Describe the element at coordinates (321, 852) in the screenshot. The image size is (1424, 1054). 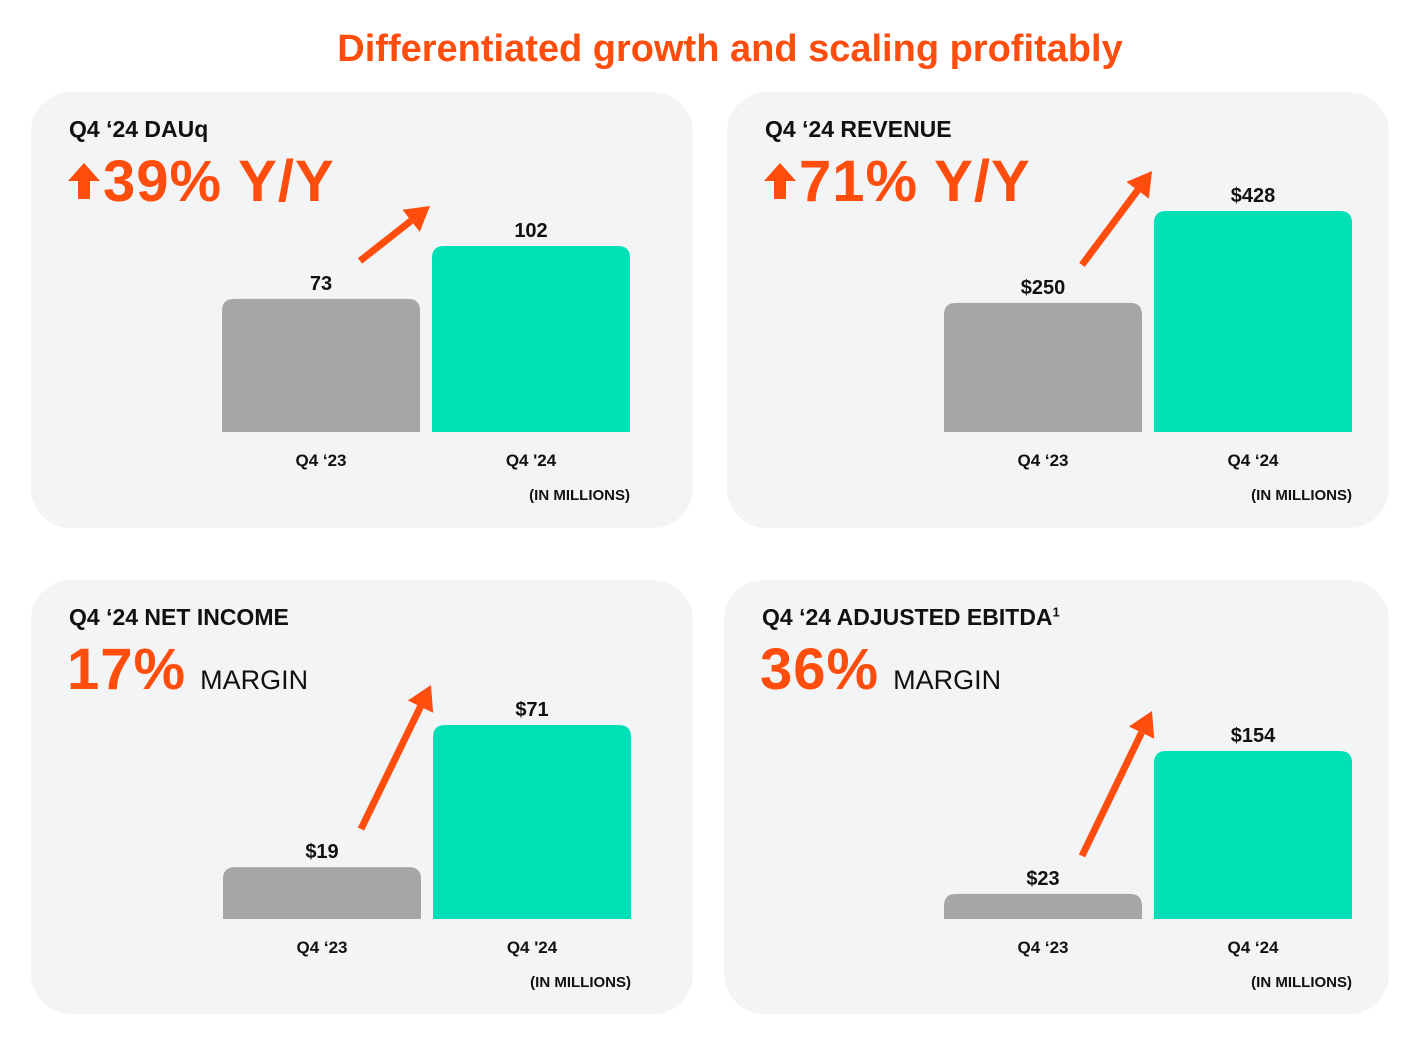
I see `bar-value-label: $19` at that location.